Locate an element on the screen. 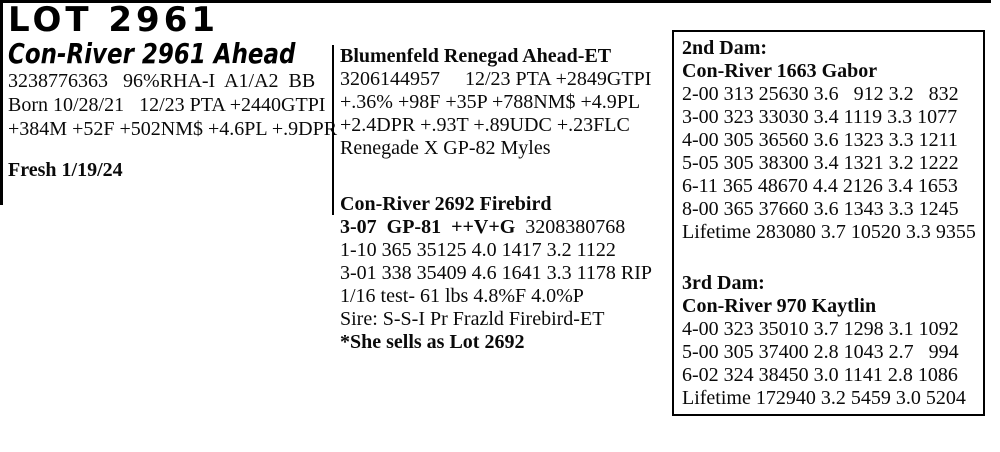 This screenshot has width=1000, height=452. second-dam-name: Con-River 1663 Gabor is located at coordinates (780, 71).